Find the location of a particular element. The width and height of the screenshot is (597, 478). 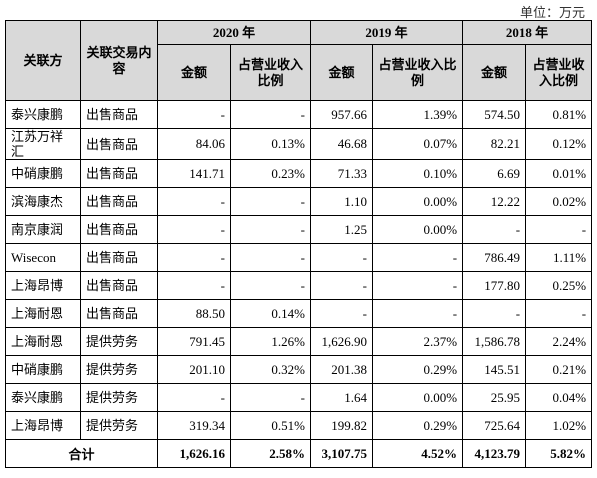

total-cell: 1,626.16 is located at coordinates (194, 453).